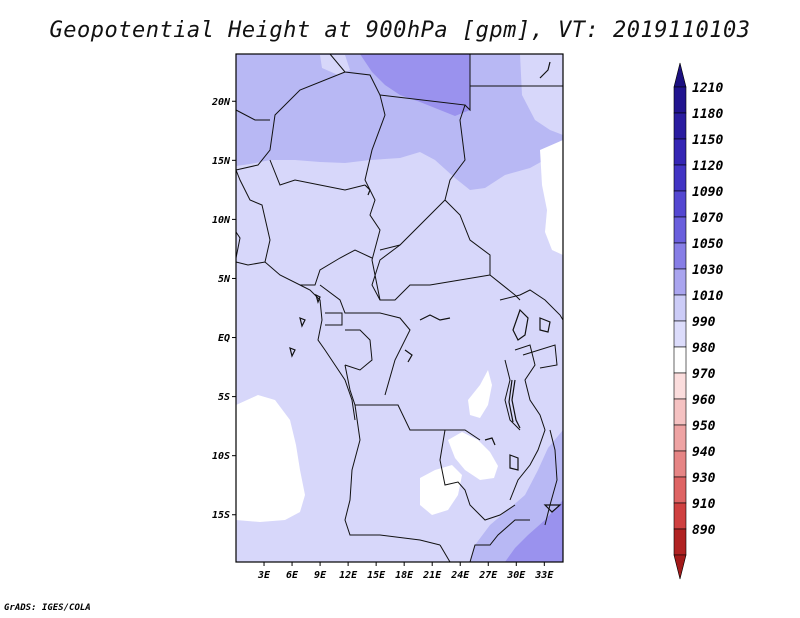  I want to click on lon-tick-label: 15E, so click(376, 575).